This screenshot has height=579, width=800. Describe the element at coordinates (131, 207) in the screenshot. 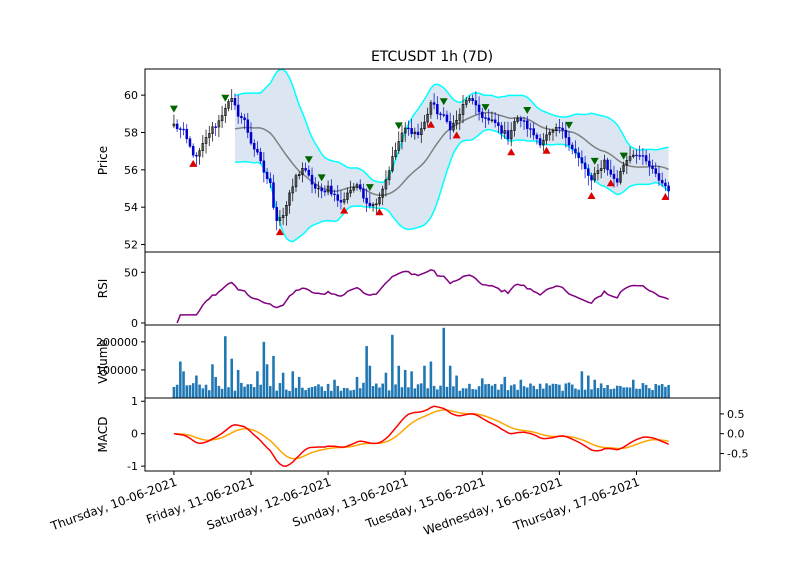

I see `price-y-tick-label: 54` at that location.